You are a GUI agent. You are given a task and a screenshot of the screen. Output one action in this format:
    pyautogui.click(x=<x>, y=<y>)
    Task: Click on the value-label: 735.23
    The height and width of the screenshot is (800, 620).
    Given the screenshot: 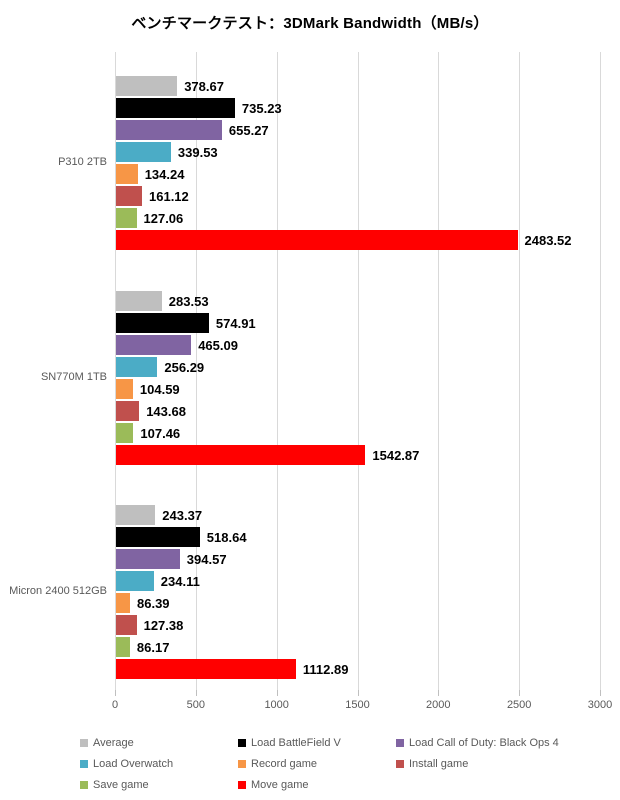 What is the action you would take?
    pyautogui.click(x=261, y=108)
    